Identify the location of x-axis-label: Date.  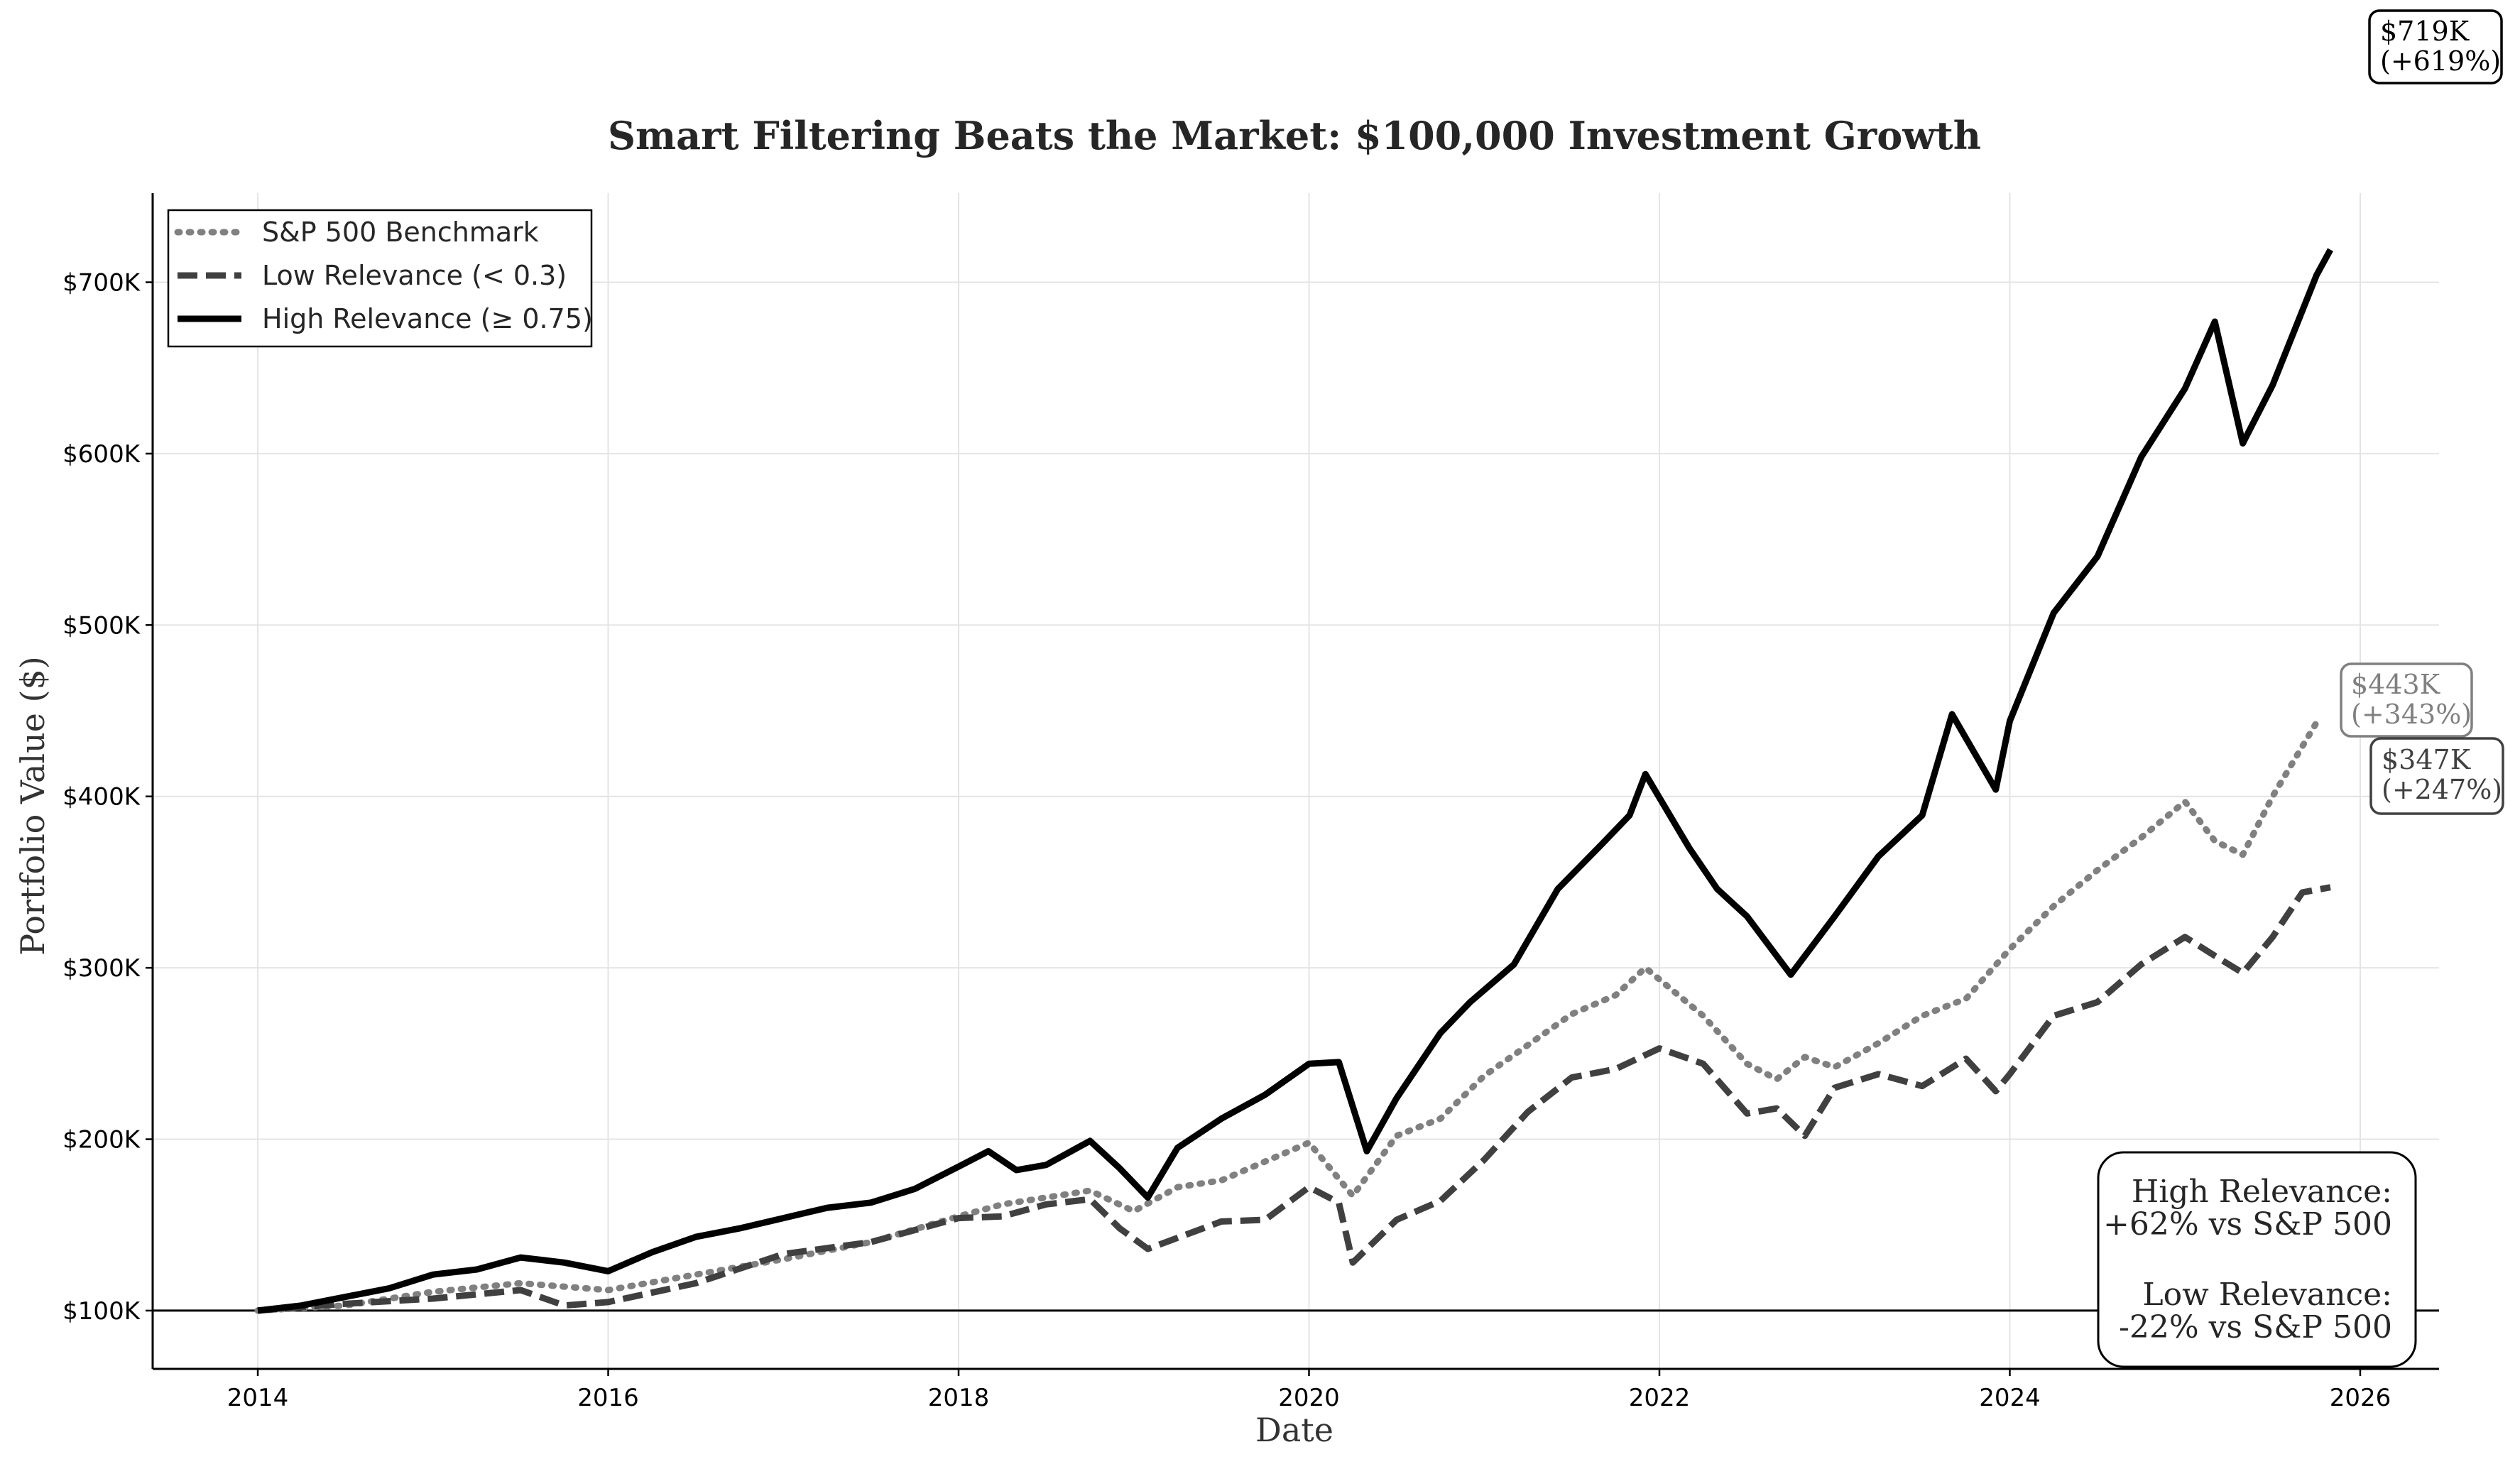
(1294, 1430).